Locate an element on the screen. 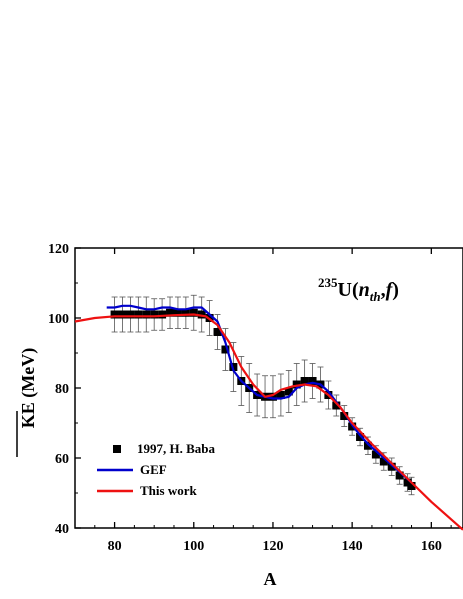 This screenshot has height=599, width=463. annotation-italic-n: n is located at coordinates (364, 290).